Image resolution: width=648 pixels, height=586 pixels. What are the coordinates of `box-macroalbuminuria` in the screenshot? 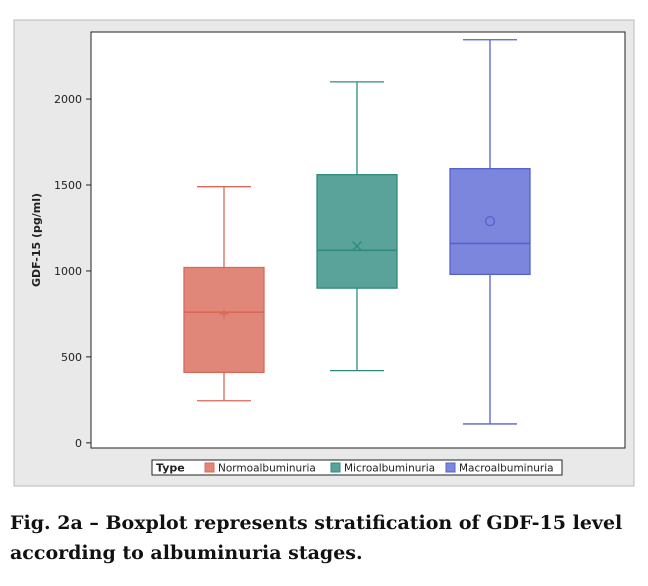 It's located at (490, 232).